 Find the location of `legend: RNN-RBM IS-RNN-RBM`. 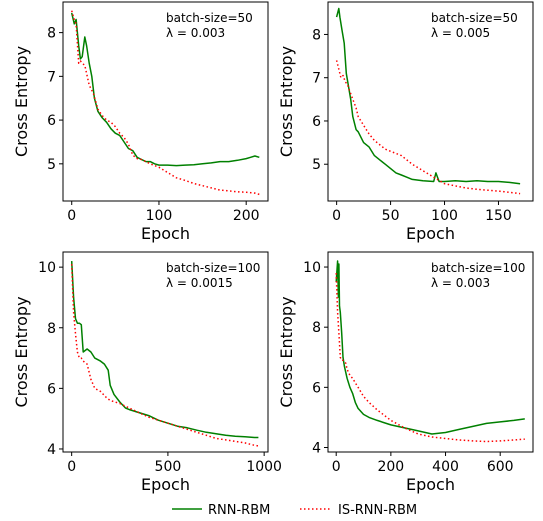

legend: RNN-RBM IS-RNN-RBM is located at coordinates (294, 510).